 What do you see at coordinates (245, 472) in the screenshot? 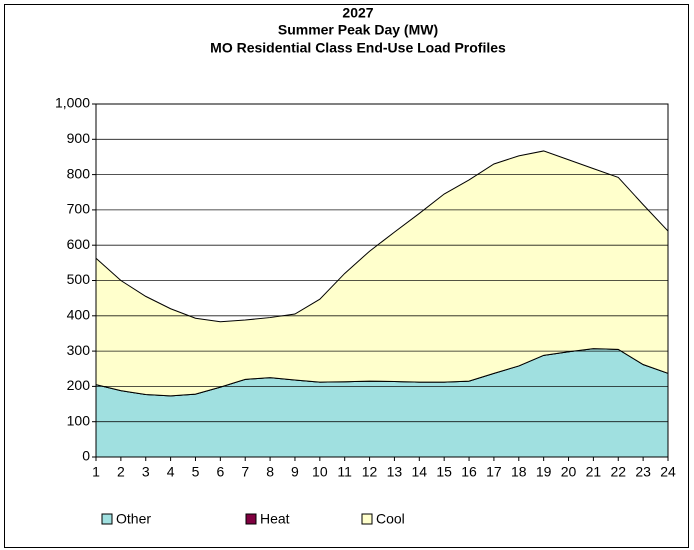
I see `x-tick-label: 7` at bounding box center [245, 472].